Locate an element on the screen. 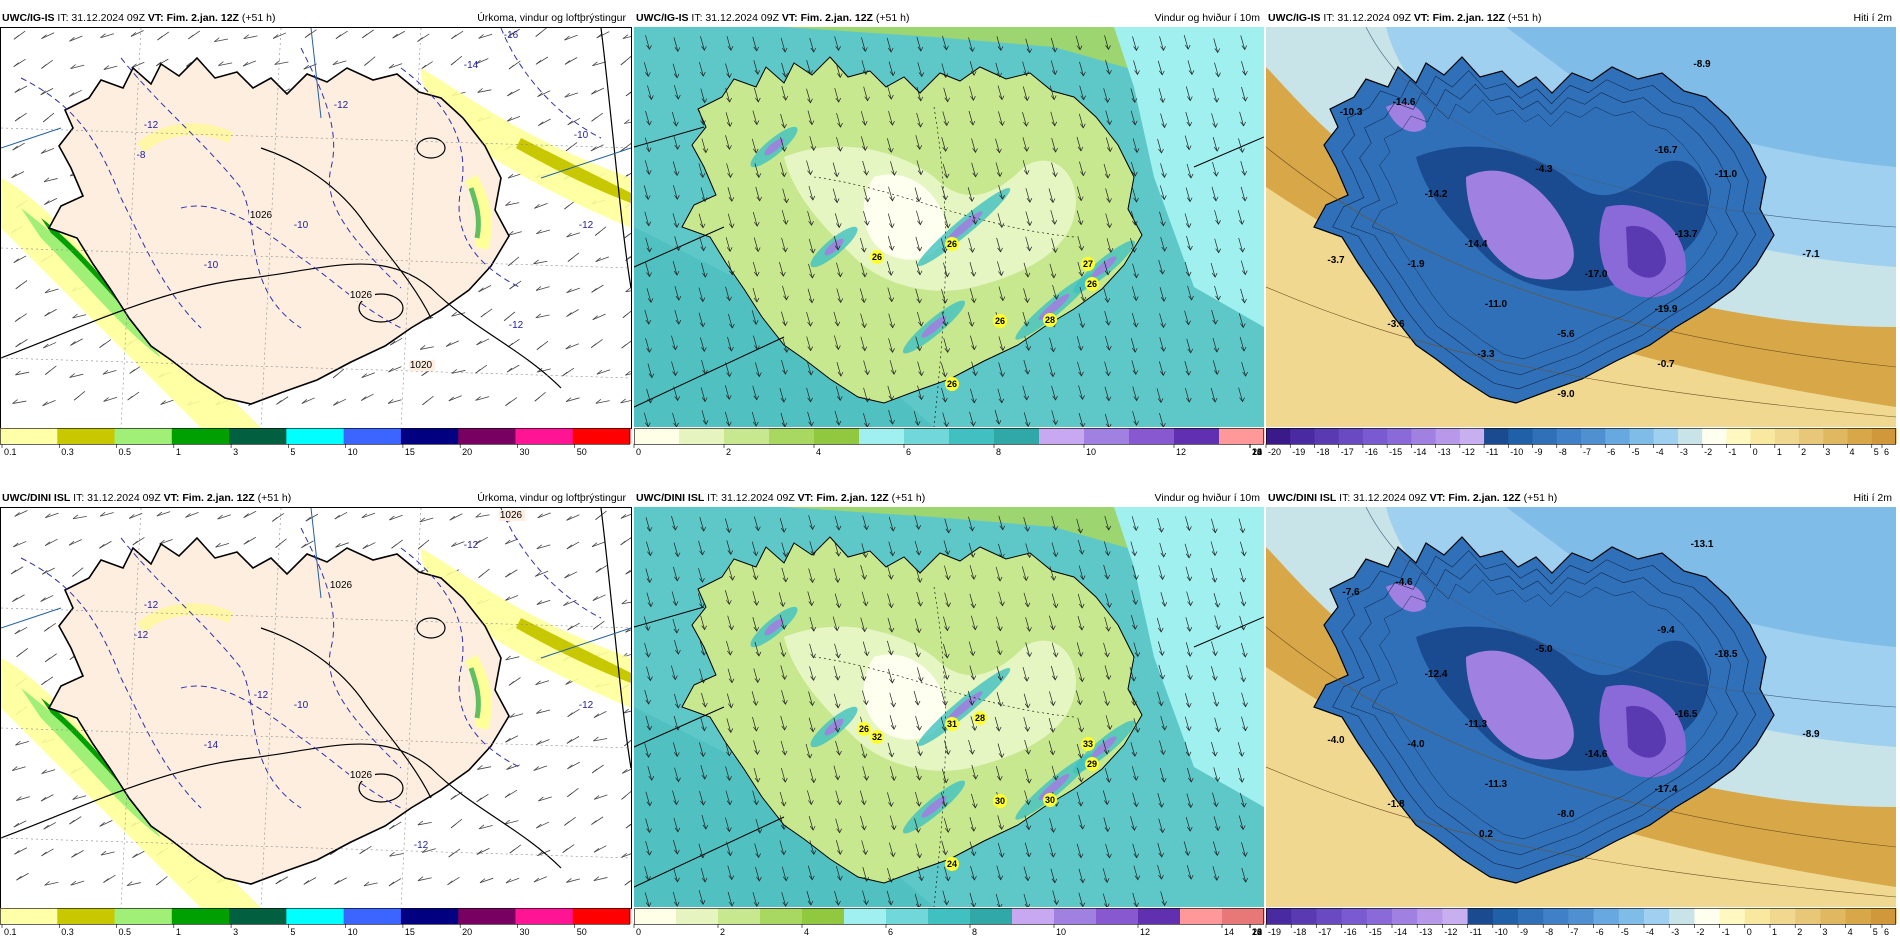 The image size is (1900, 950). temp-label: -4.3 is located at coordinates (1544, 169).